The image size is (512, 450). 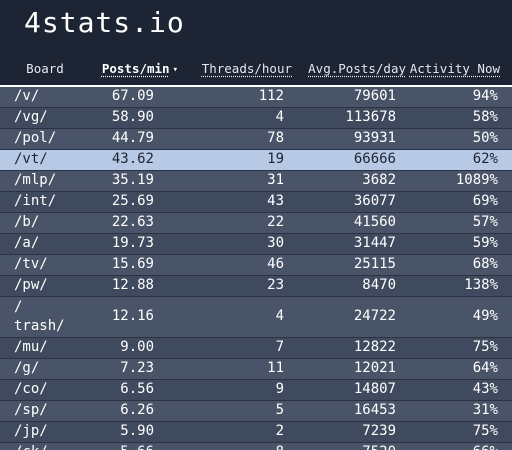 I want to click on activity-now-cell: 62%, so click(x=485, y=159).